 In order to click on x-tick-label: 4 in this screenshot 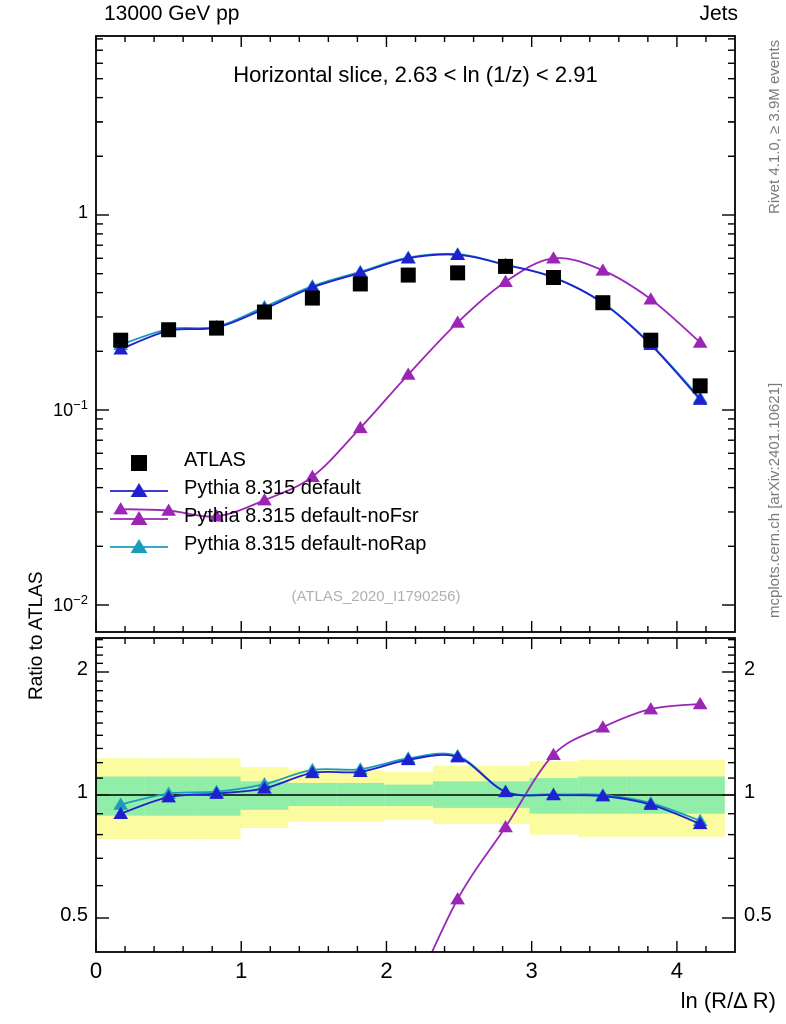, I will do `click(677, 970)`.